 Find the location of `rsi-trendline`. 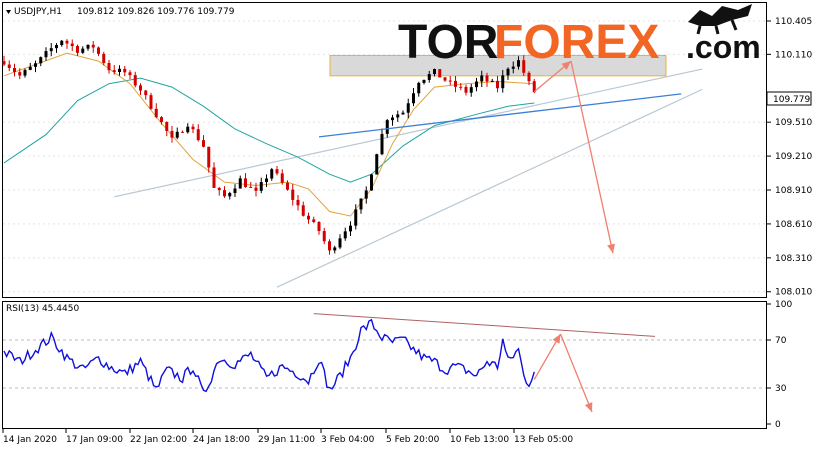

rsi-trendline is located at coordinates (484, 325).